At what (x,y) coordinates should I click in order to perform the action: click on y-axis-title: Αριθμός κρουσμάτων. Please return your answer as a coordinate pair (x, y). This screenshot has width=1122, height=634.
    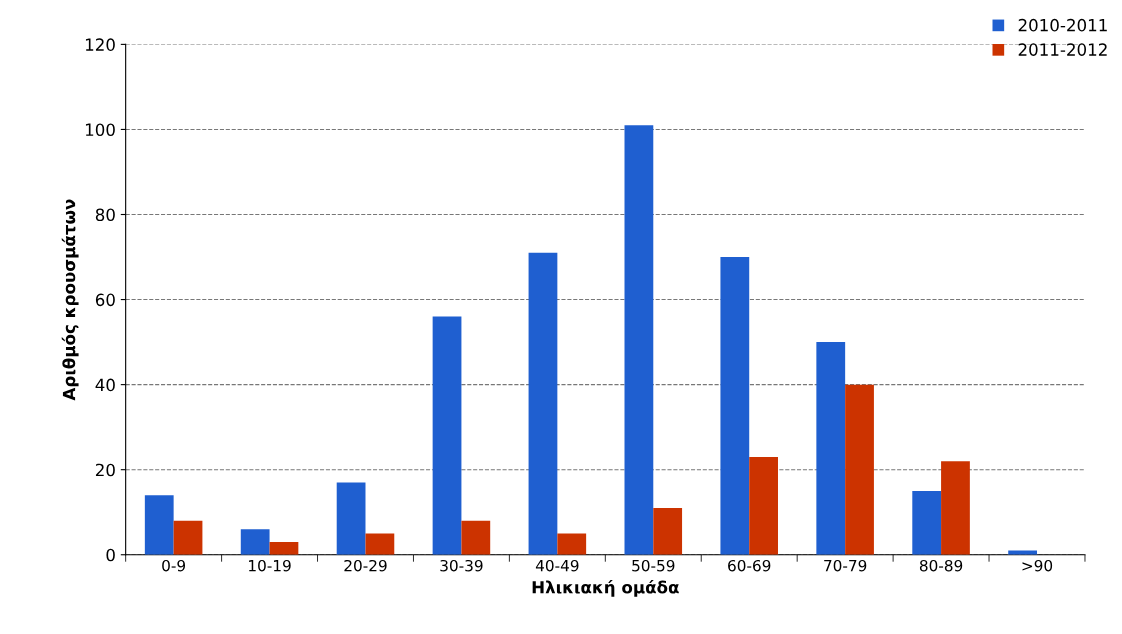
    Looking at the image, I should click on (70, 300).